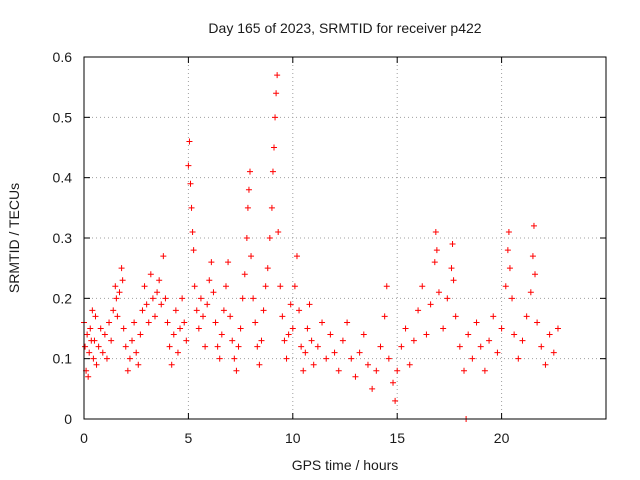 The height and width of the screenshot is (480, 640). What do you see at coordinates (397, 438) in the screenshot?
I see `x-tick-label: 15` at bounding box center [397, 438].